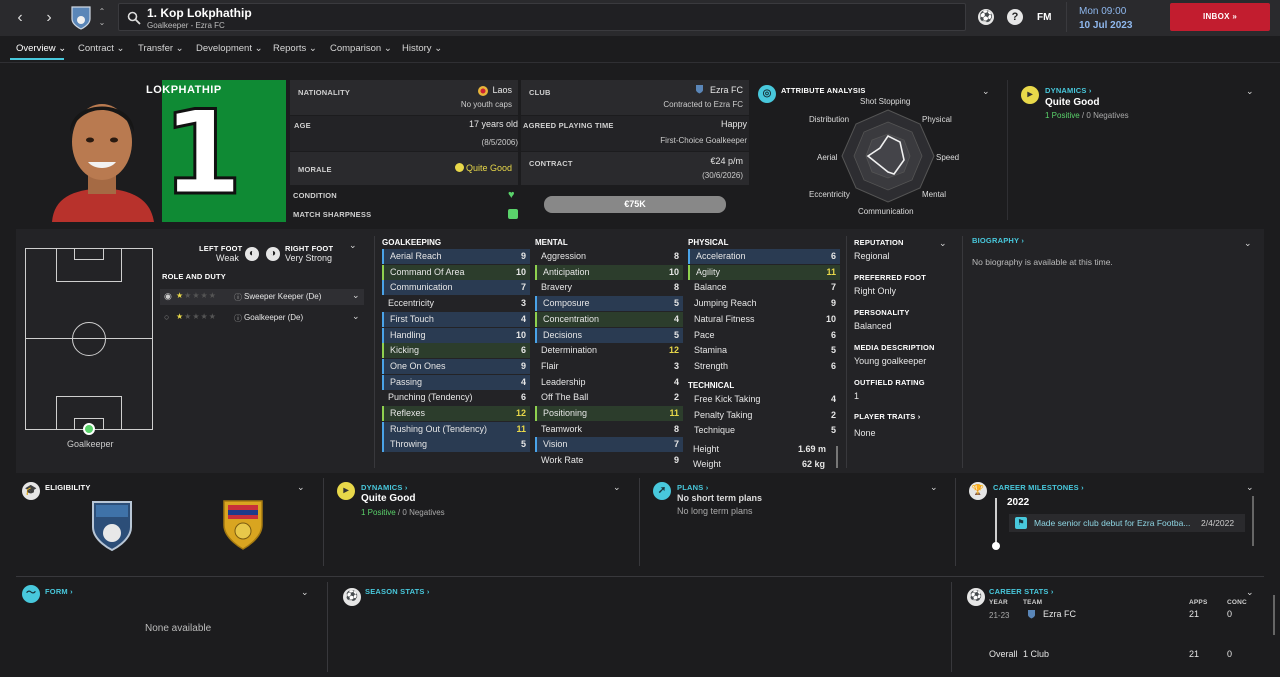 This screenshot has width=1280, height=677. What do you see at coordinates (456, 272) in the screenshot?
I see `attribute-row: Command Of Area 10` at bounding box center [456, 272].